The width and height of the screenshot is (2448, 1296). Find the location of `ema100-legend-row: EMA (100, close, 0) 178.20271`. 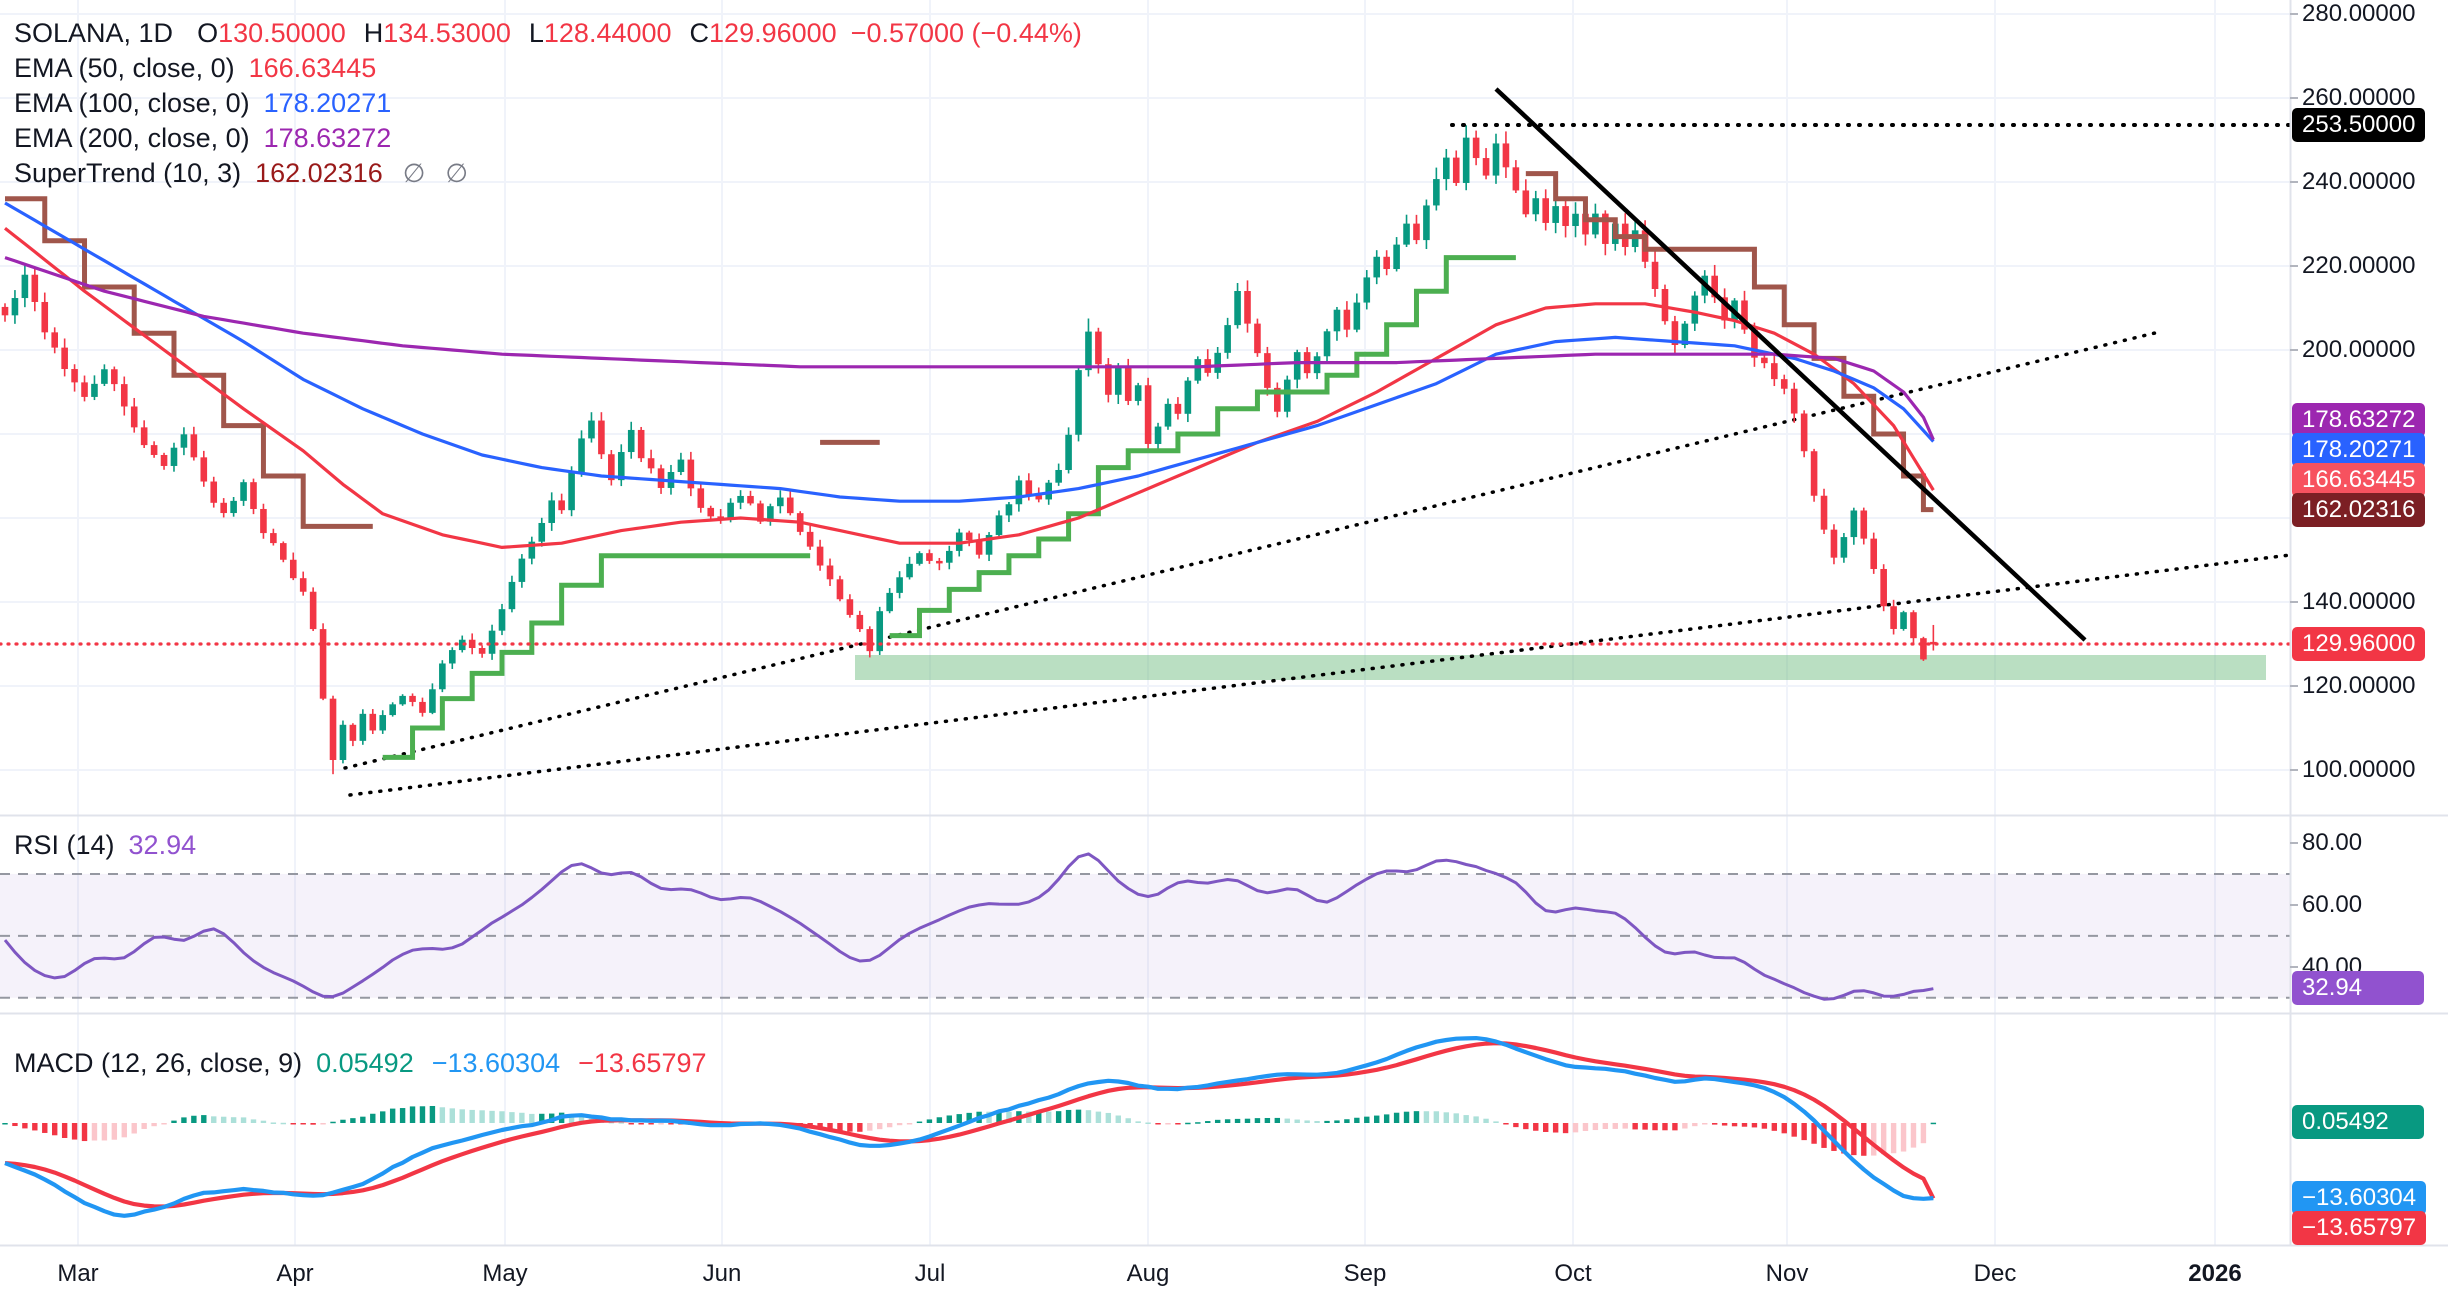

ema100-legend-row: EMA (100, close, 0) 178.20271 is located at coordinates (548, 103).